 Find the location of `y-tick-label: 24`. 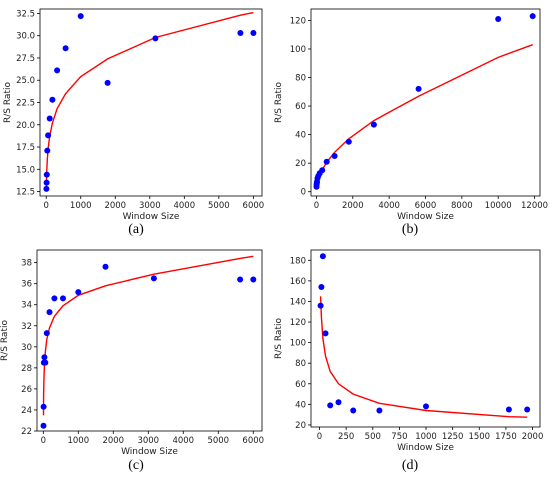

y-tick-label: 24 is located at coordinates (26, 411).